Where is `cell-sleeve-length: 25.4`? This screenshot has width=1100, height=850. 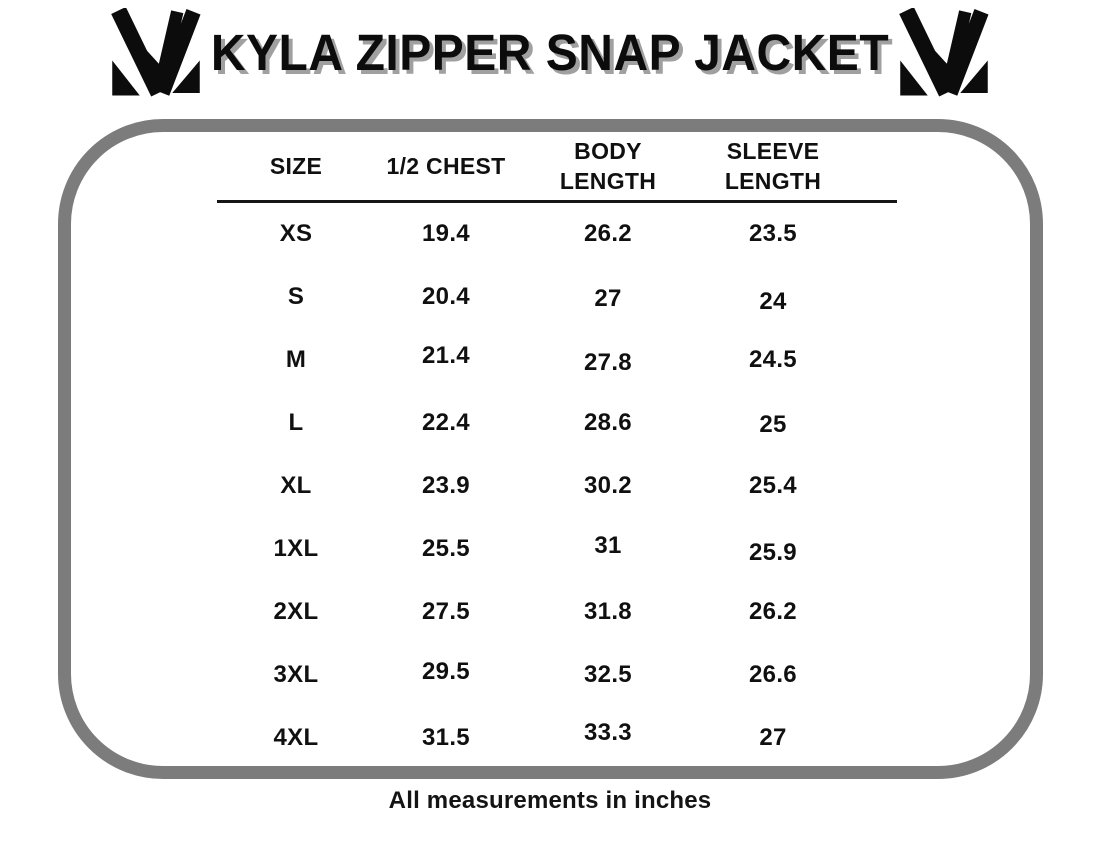
cell-sleeve-length: 25.4 is located at coordinates (773, 485).